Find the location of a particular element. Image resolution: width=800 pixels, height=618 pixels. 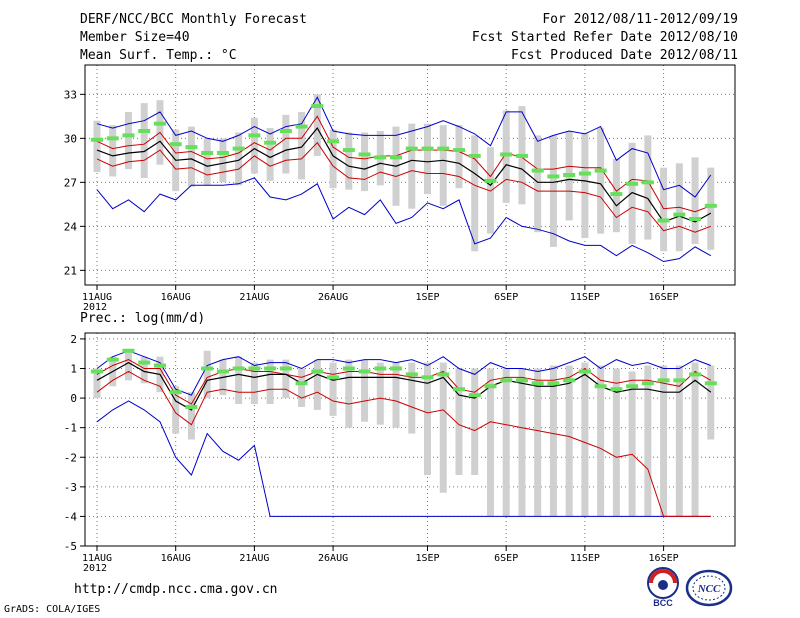

min-line is located at coordinates (403, 458).